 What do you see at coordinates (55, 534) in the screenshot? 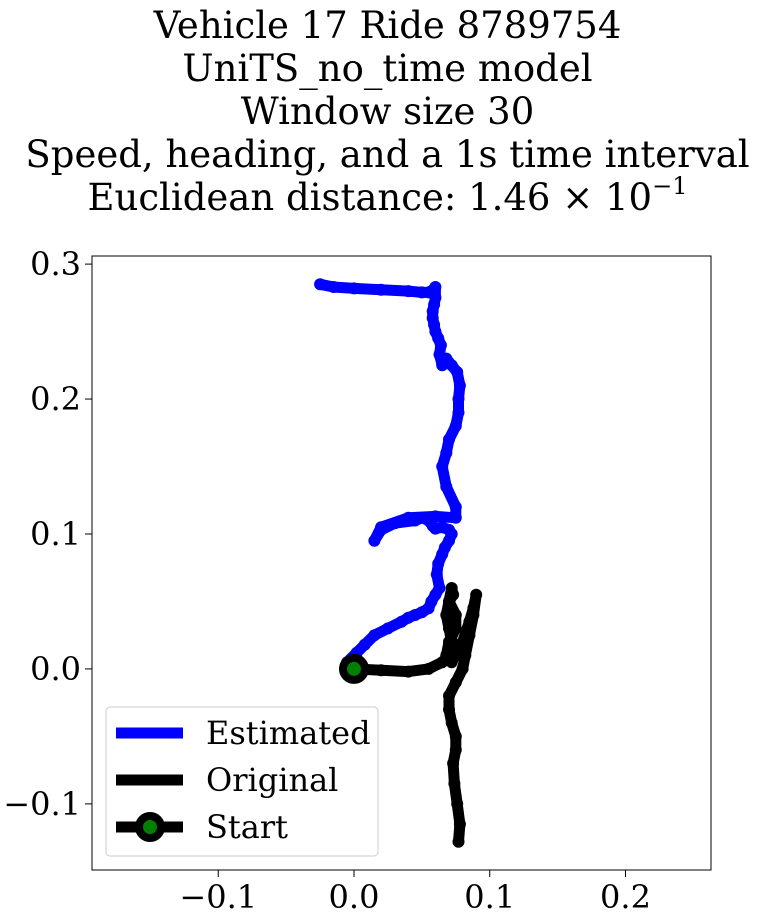
I see `y-tick-label: 0.1` at bounding box center [55, 534].